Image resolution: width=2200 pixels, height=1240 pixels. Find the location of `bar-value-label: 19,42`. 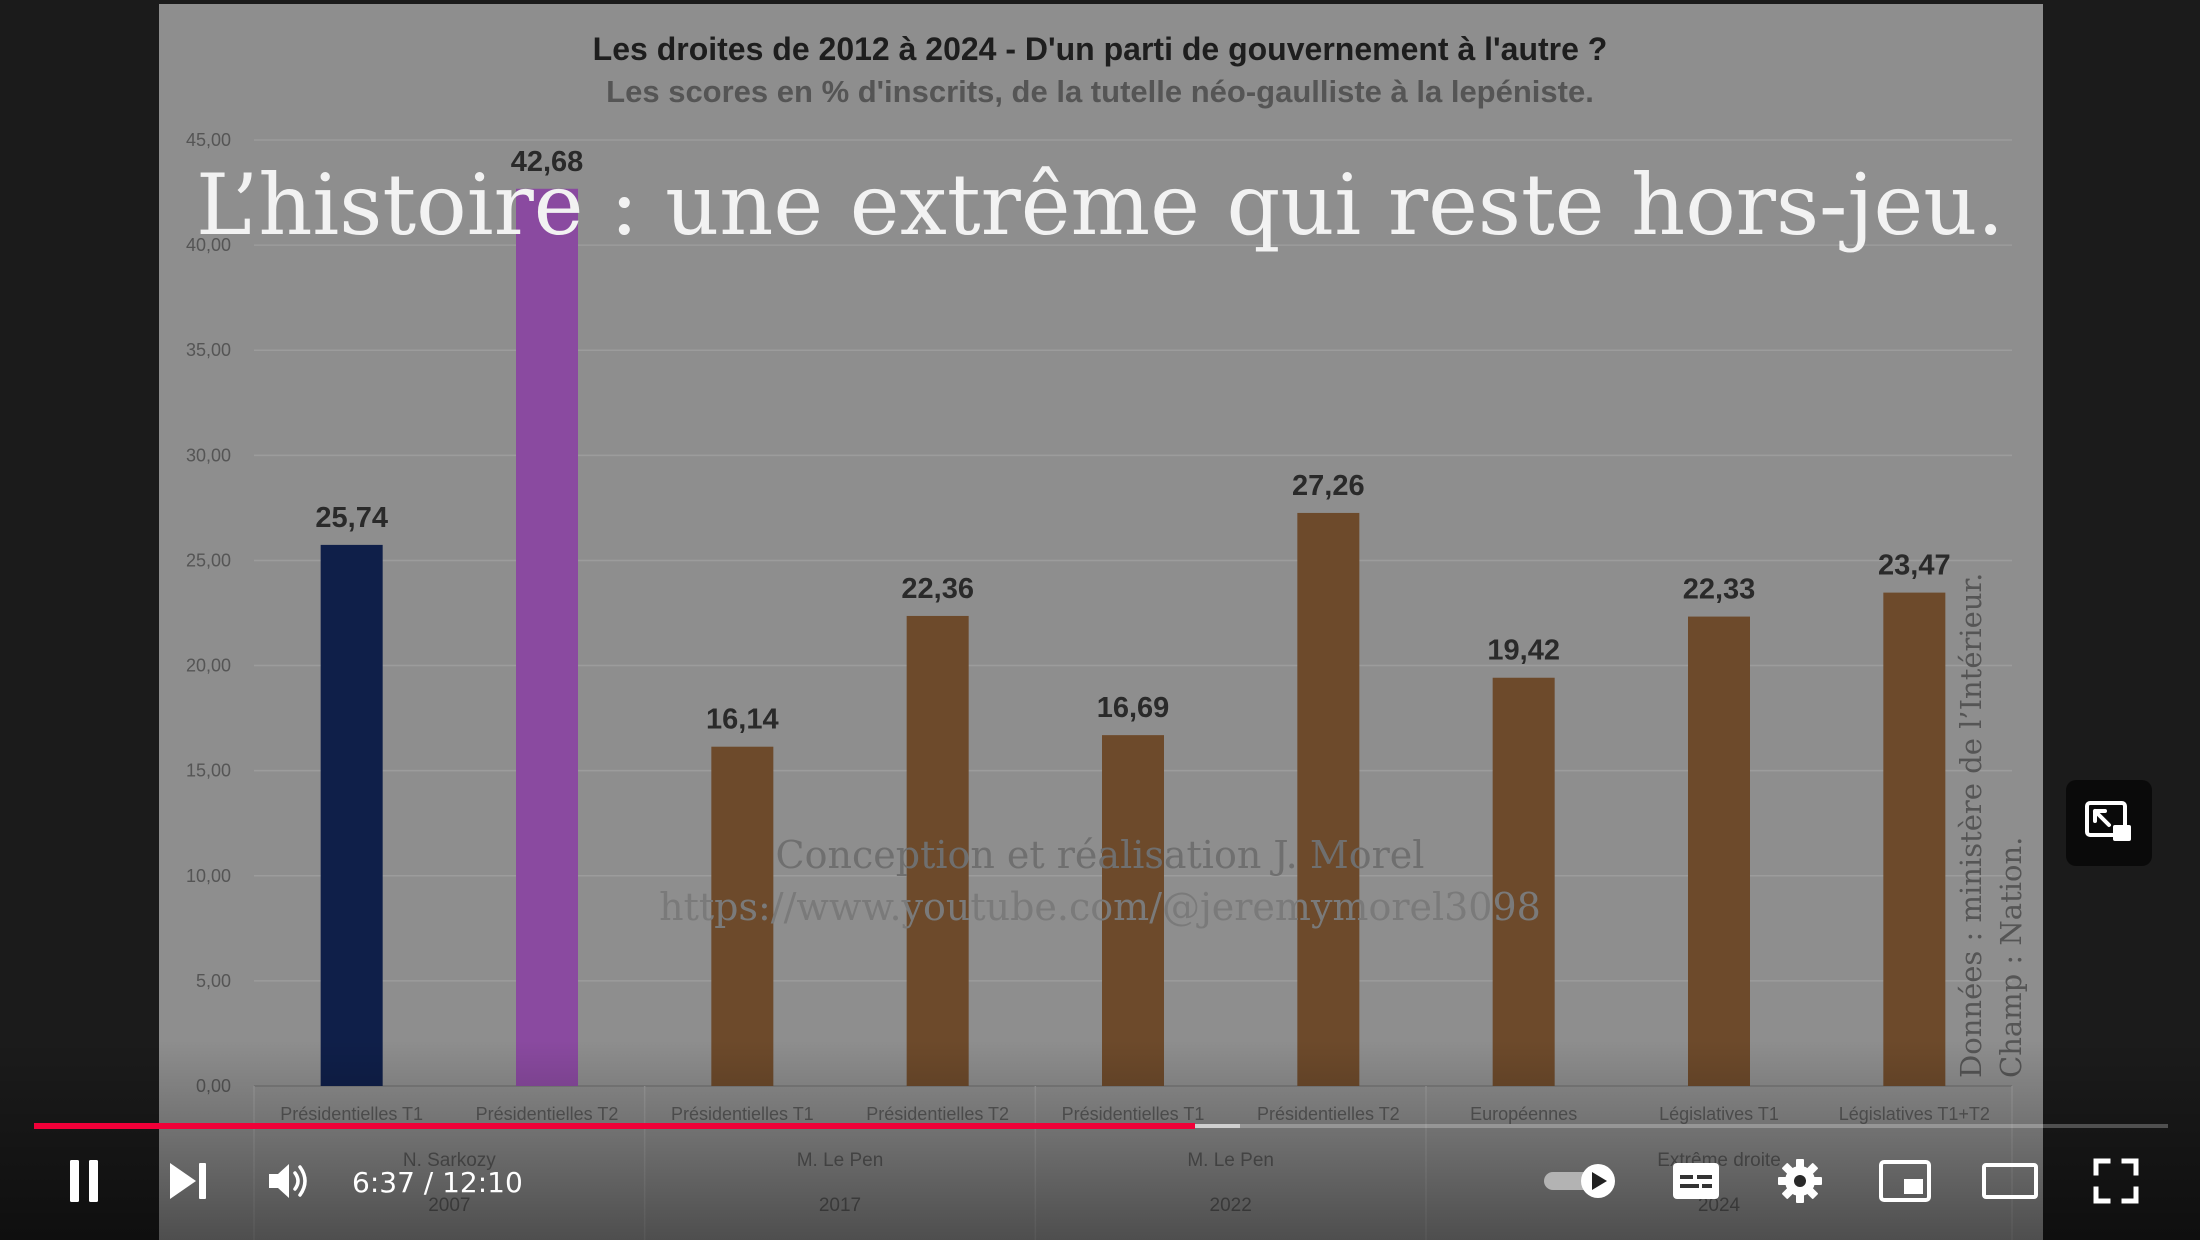

bar-value-label: 19,42 is located at coordinates (1523, 651).